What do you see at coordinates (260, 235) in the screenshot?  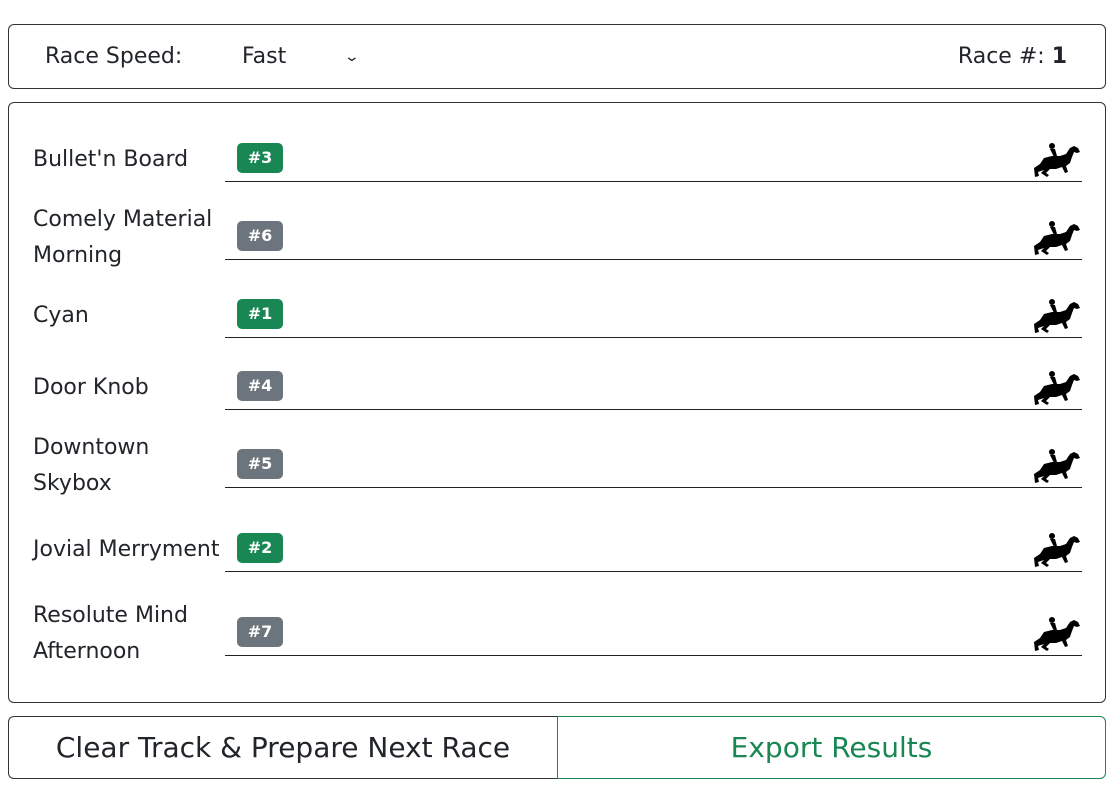 I see `place-badge: #6` at bounding box center [260, 235].